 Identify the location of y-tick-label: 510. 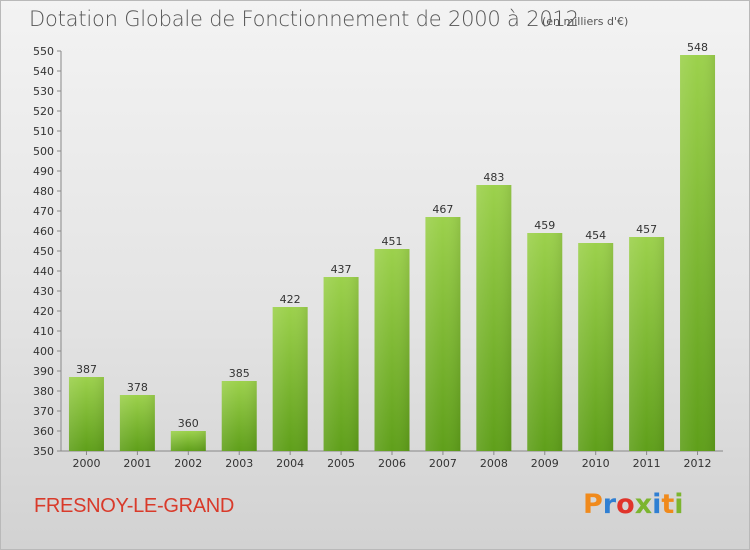
(43, 131).